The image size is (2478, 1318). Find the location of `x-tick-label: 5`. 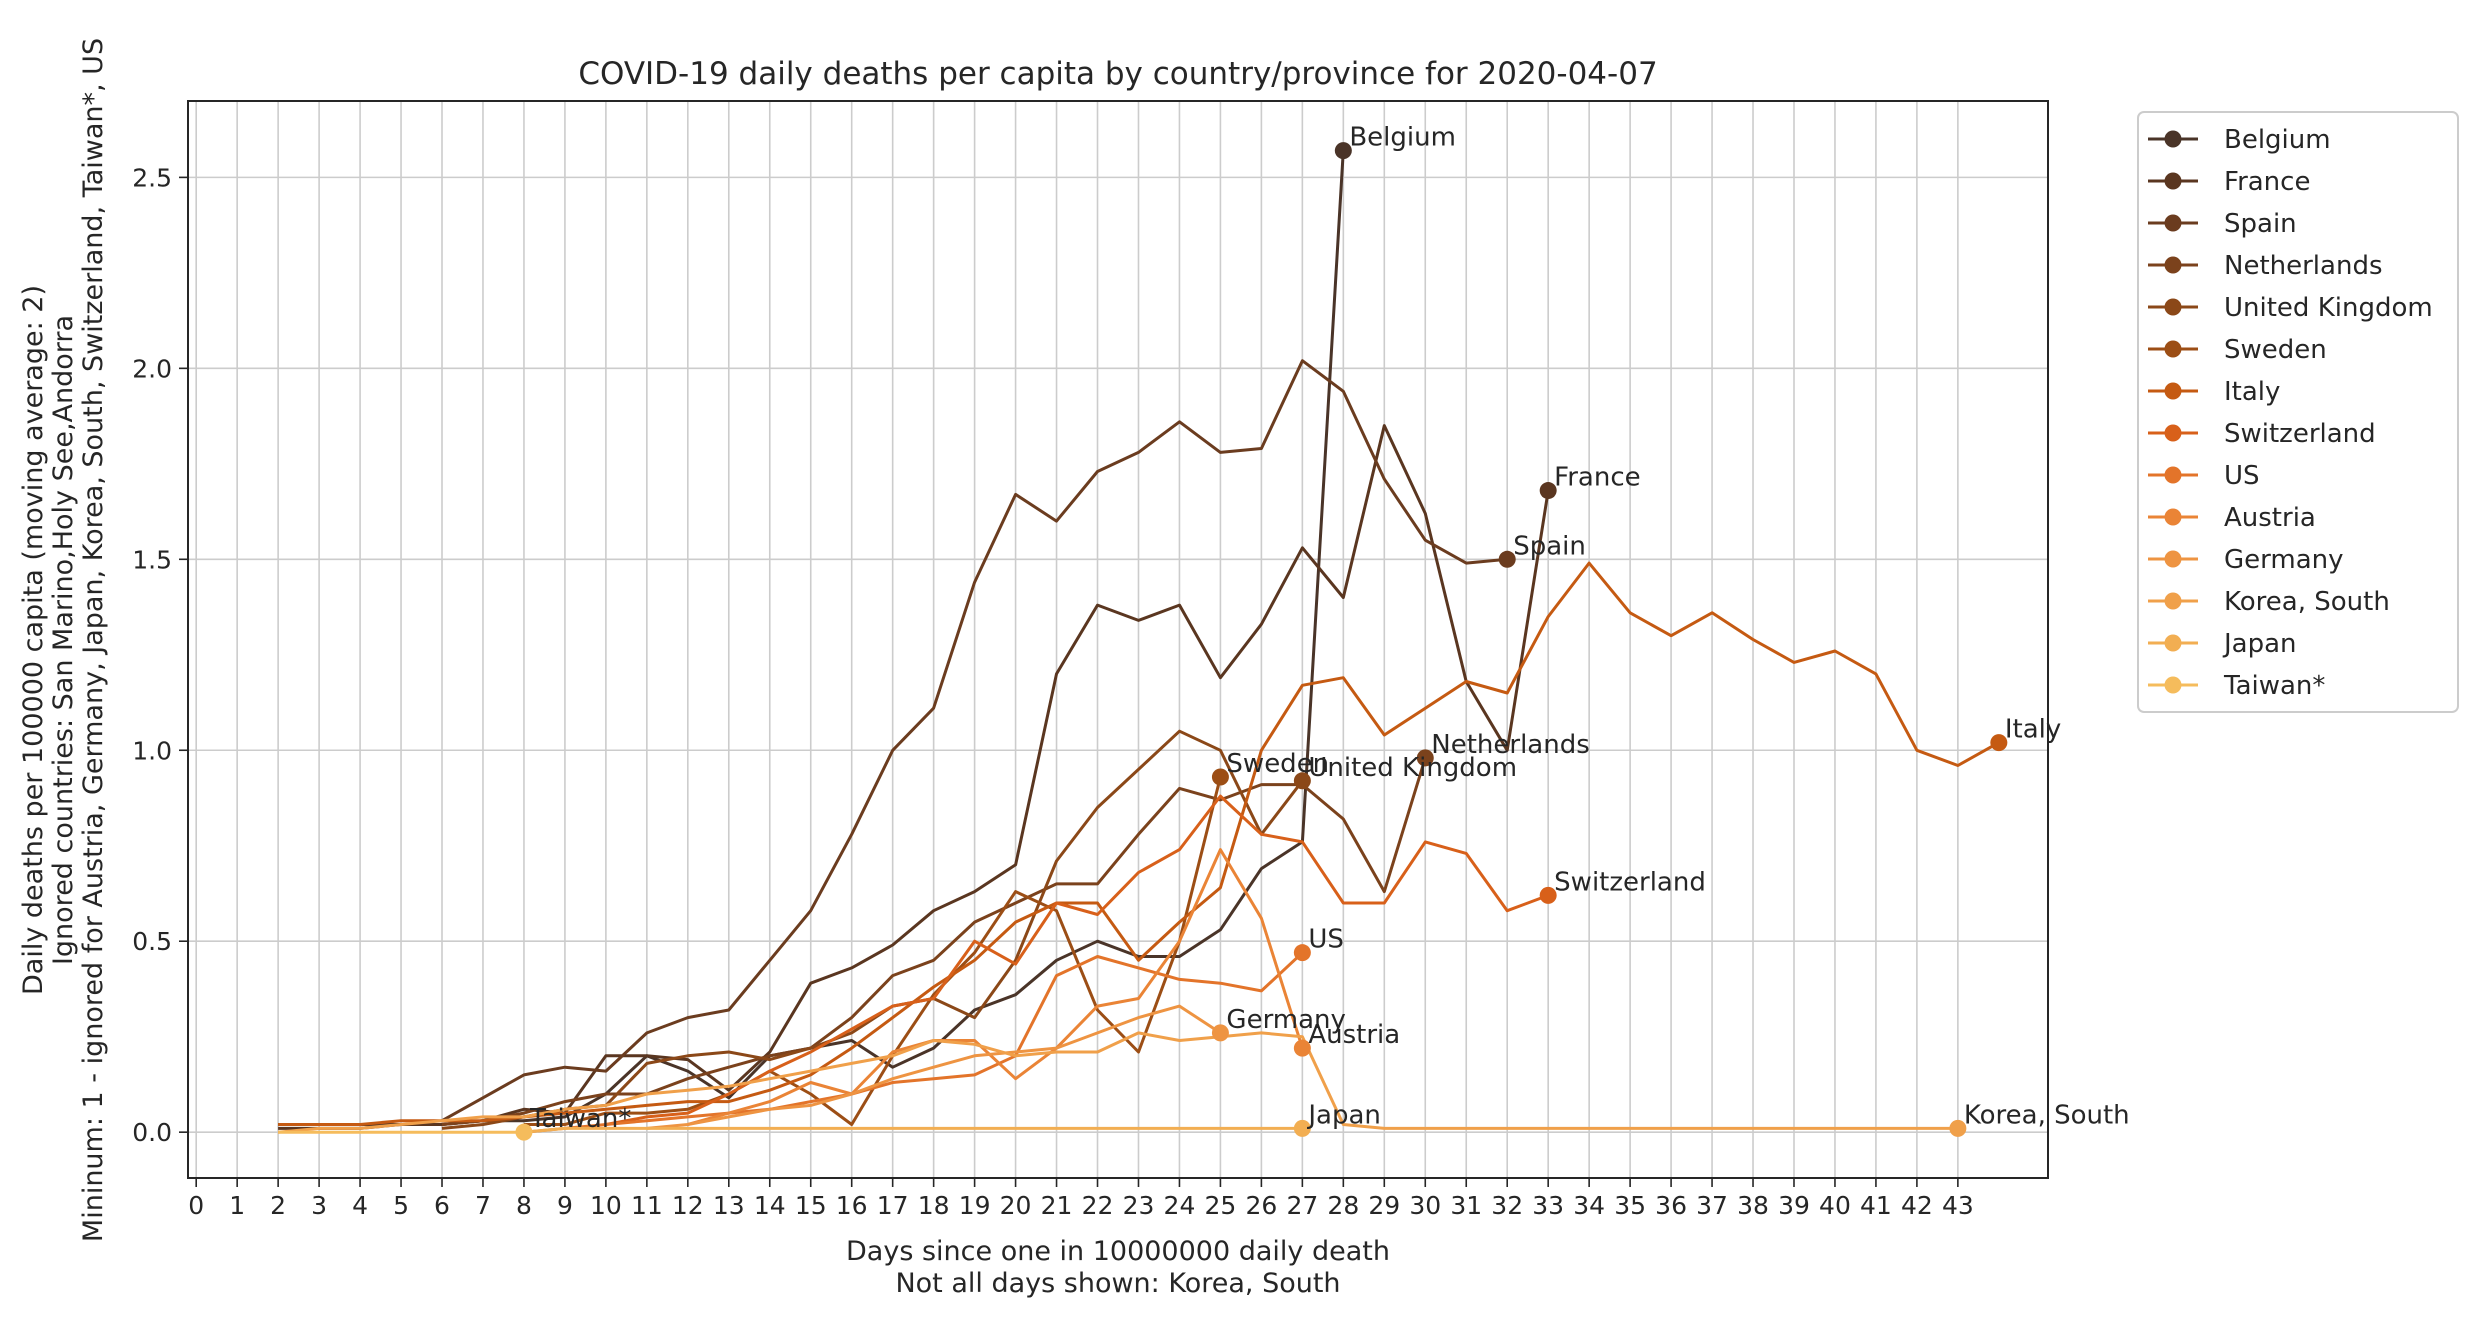

x-tick-label: 5 is located at coordinates (401, 1205).